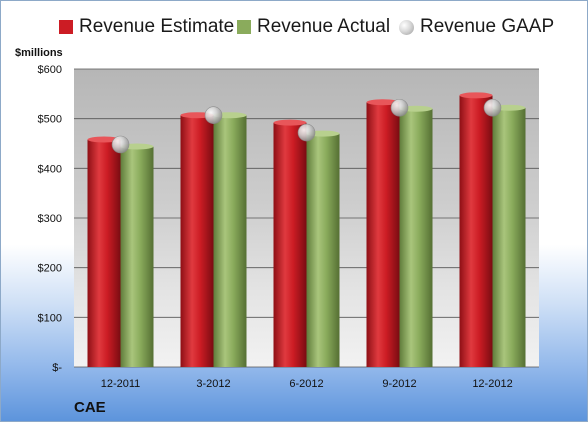  Describe the element at coordinates (487, 26) in the screenshot. I see `legend-label-gaap: Revenue GAAP` at that location.